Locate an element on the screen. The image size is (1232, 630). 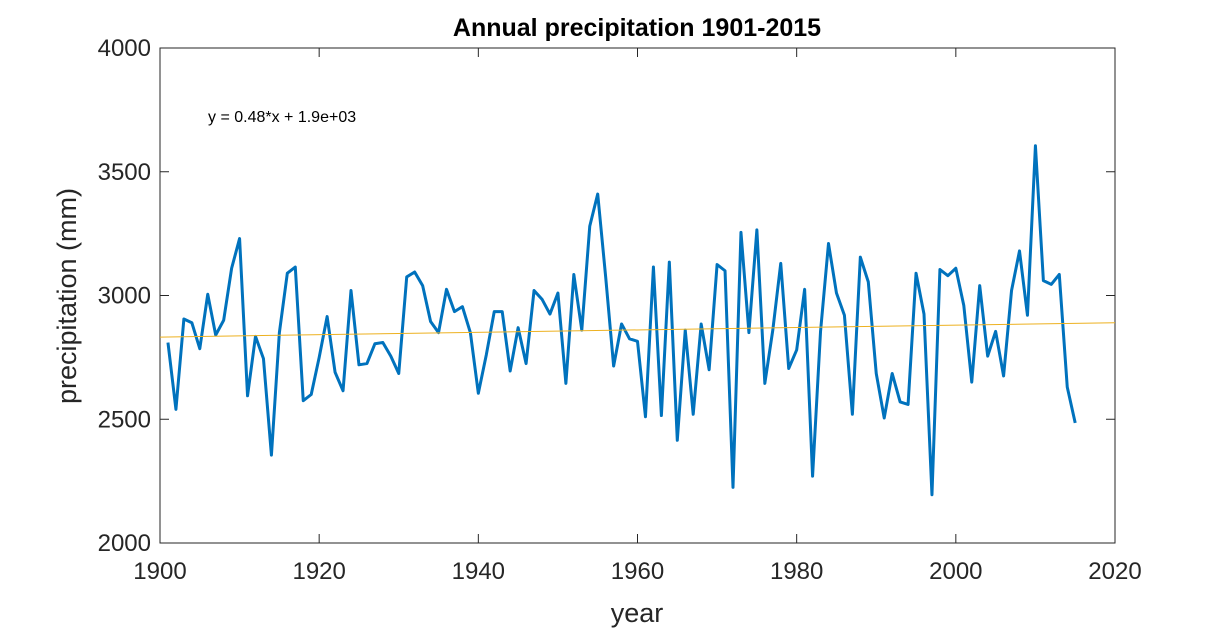
x-tick-label: 2000 is located at coordinates (955, 571).